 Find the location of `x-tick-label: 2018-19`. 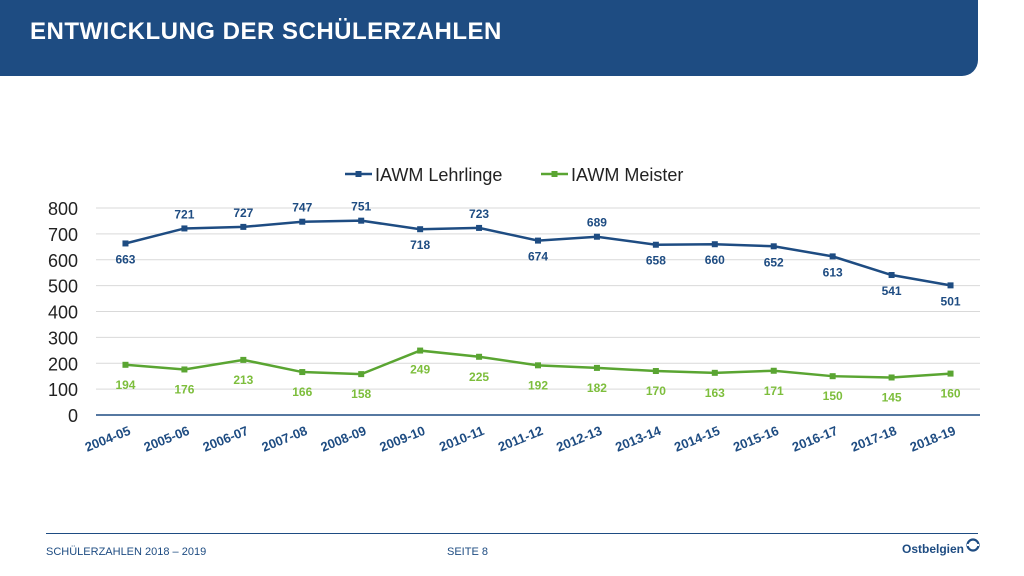

x-tick-label: 2018-19 is located at coordinates (933, 439).